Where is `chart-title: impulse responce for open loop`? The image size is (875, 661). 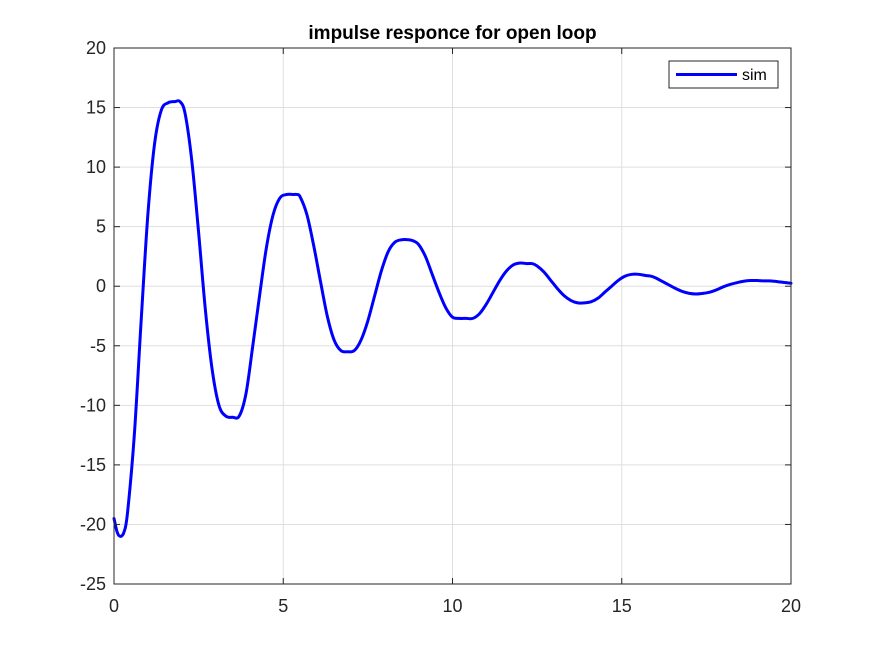 chart-title: impulse responce for open loop is located at coordinates (452, 33).